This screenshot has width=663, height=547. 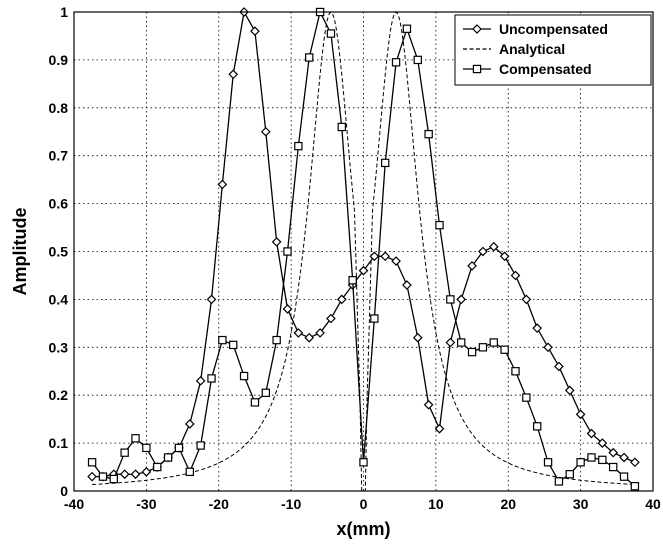 What do you see at coordinates (74, 504) in the screenshot?
I see `x-tick-label: -40` at bounding box center [74, 504].